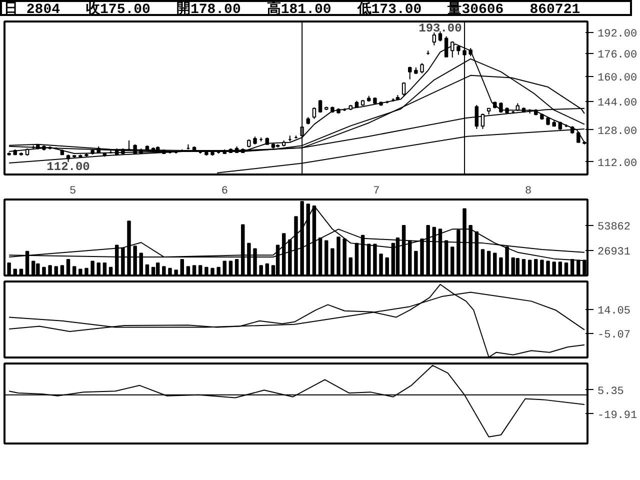 This screenshot has height=480, width=640. I want to click on annotation: 193.00, so click(440, 28).